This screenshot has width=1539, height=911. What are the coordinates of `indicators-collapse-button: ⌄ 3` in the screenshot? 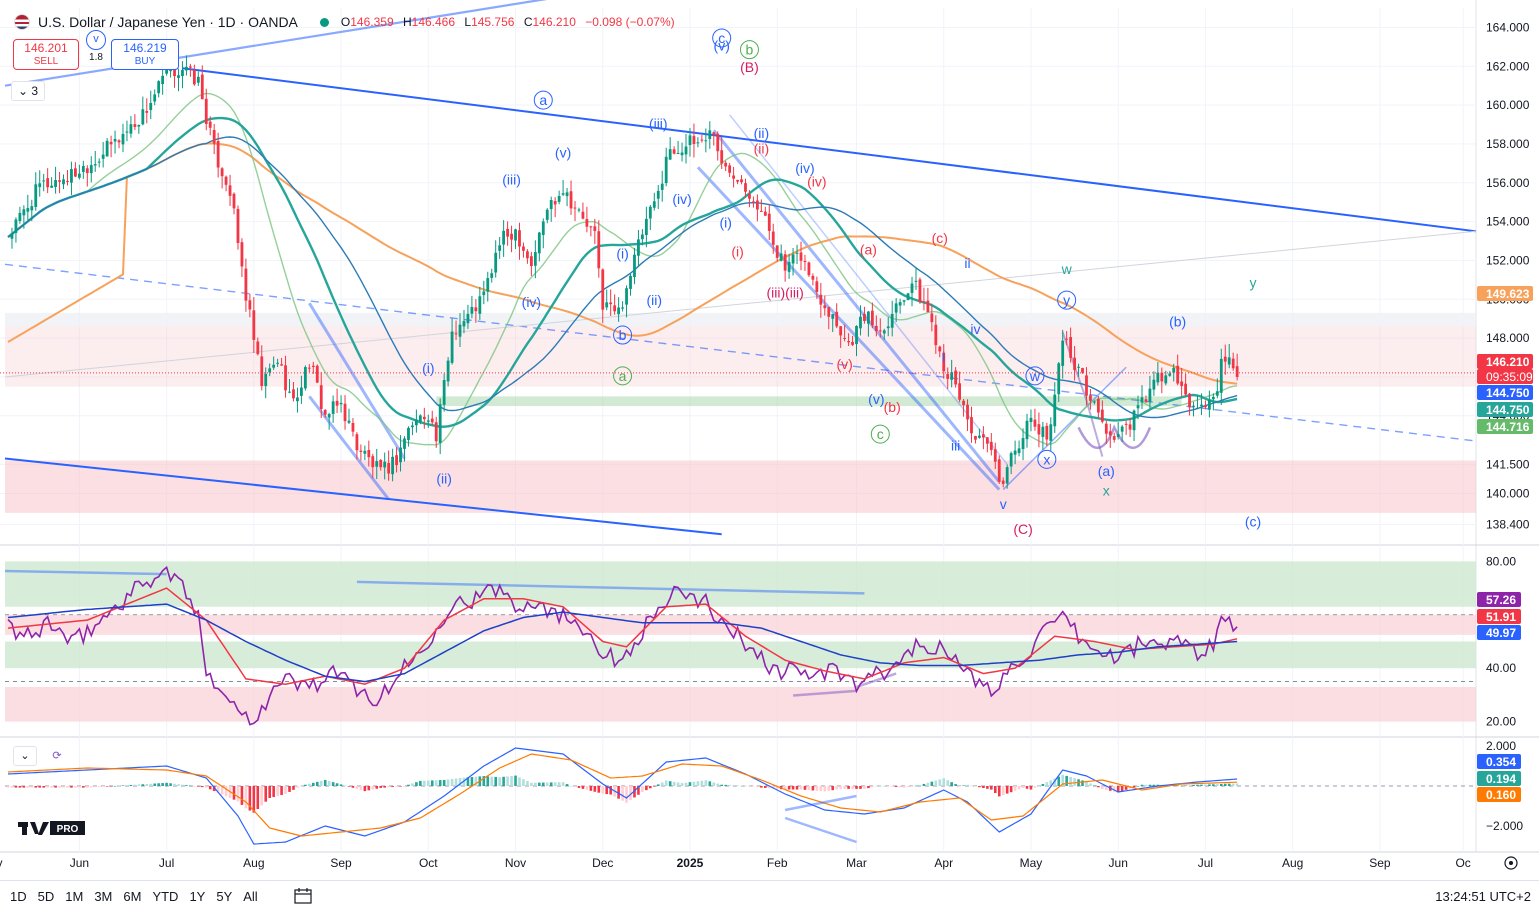 It's located at (28, 91).